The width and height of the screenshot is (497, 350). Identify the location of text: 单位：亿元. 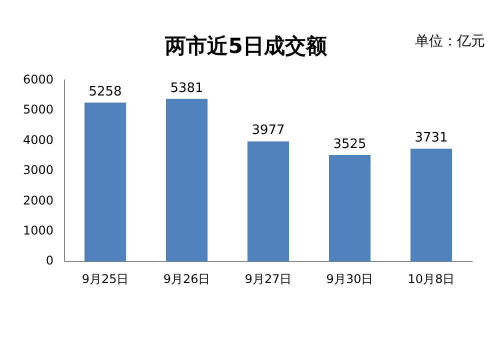
(450, 42).